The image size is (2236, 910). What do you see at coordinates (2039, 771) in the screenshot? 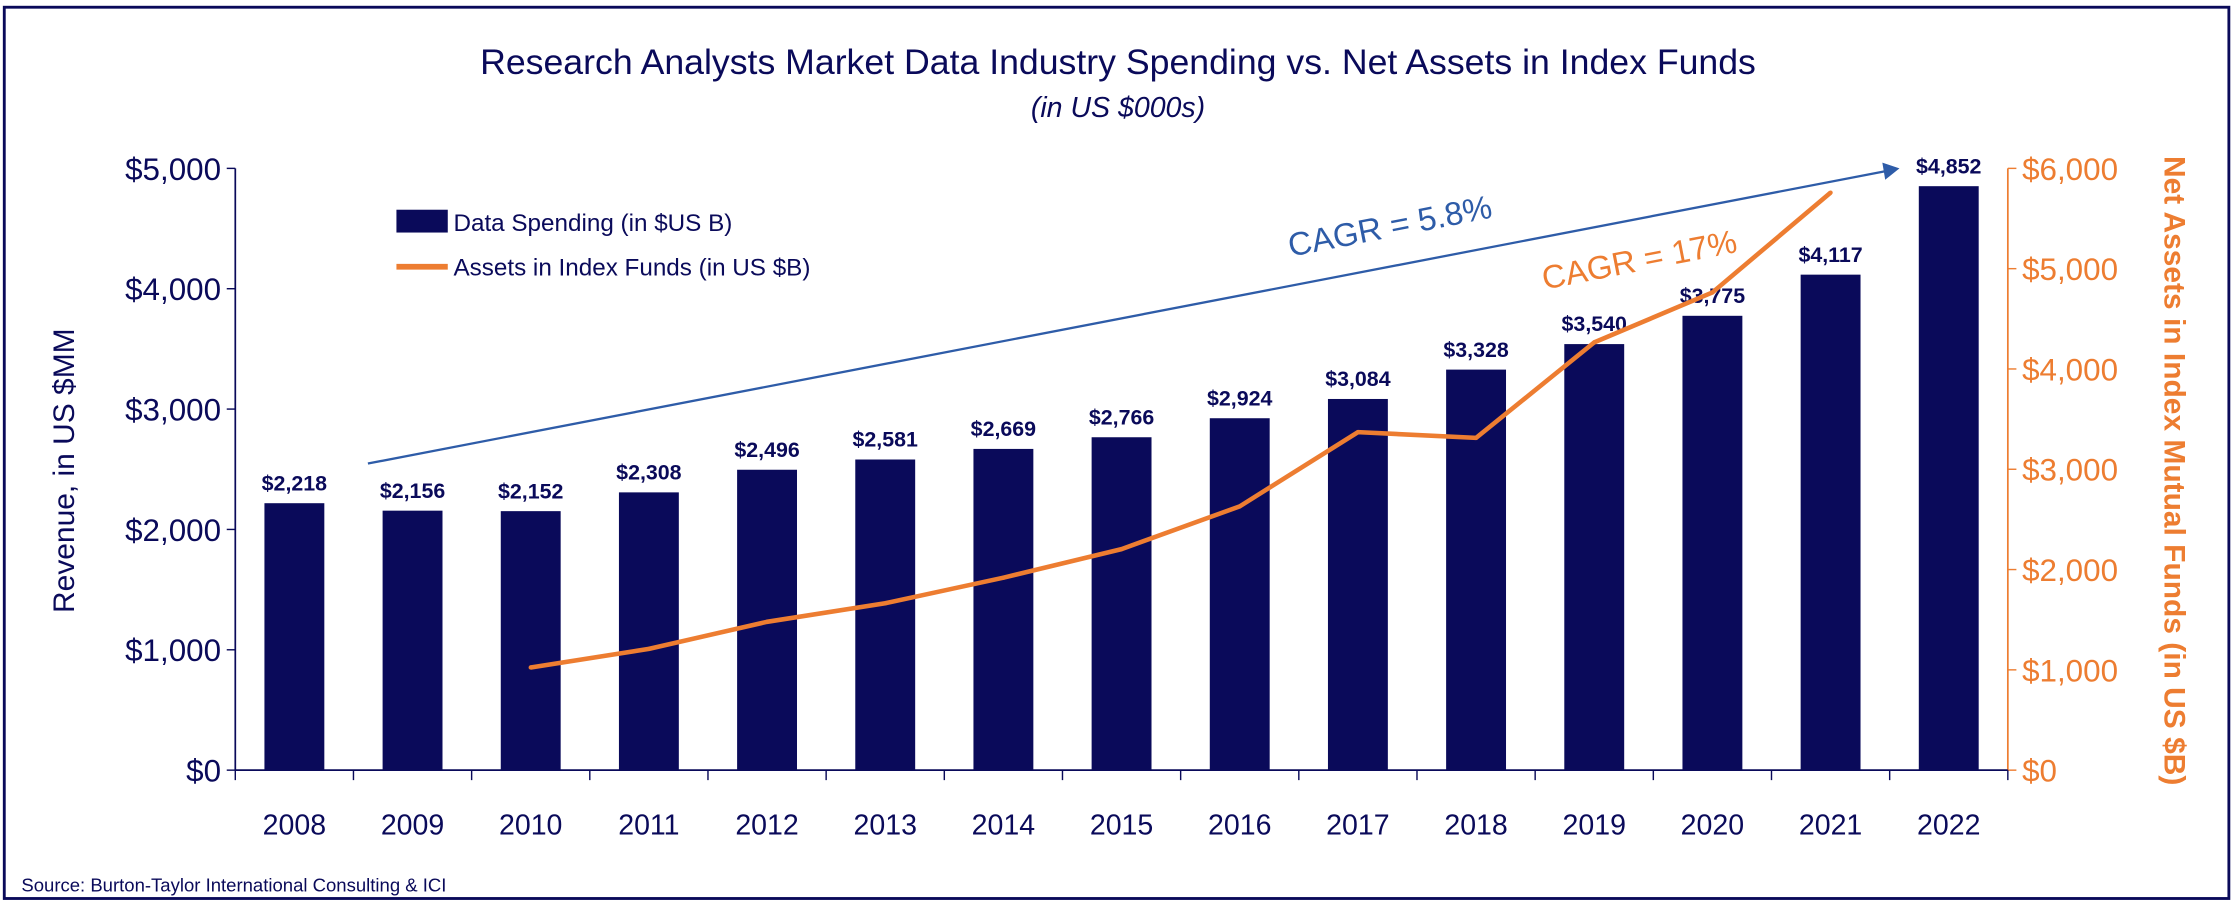
I see `y2-tick-label: $0` at bounding box center [2039, 771].